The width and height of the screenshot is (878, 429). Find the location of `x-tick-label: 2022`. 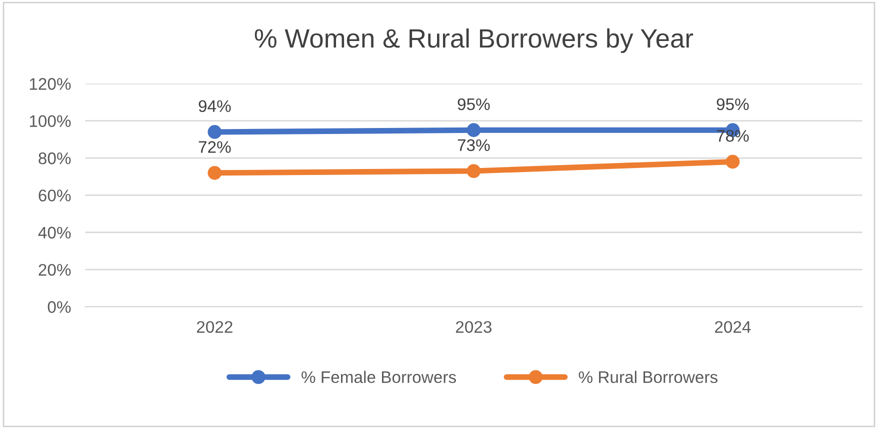

x-tick-label: 2022 is located at coordinates (214, 327).